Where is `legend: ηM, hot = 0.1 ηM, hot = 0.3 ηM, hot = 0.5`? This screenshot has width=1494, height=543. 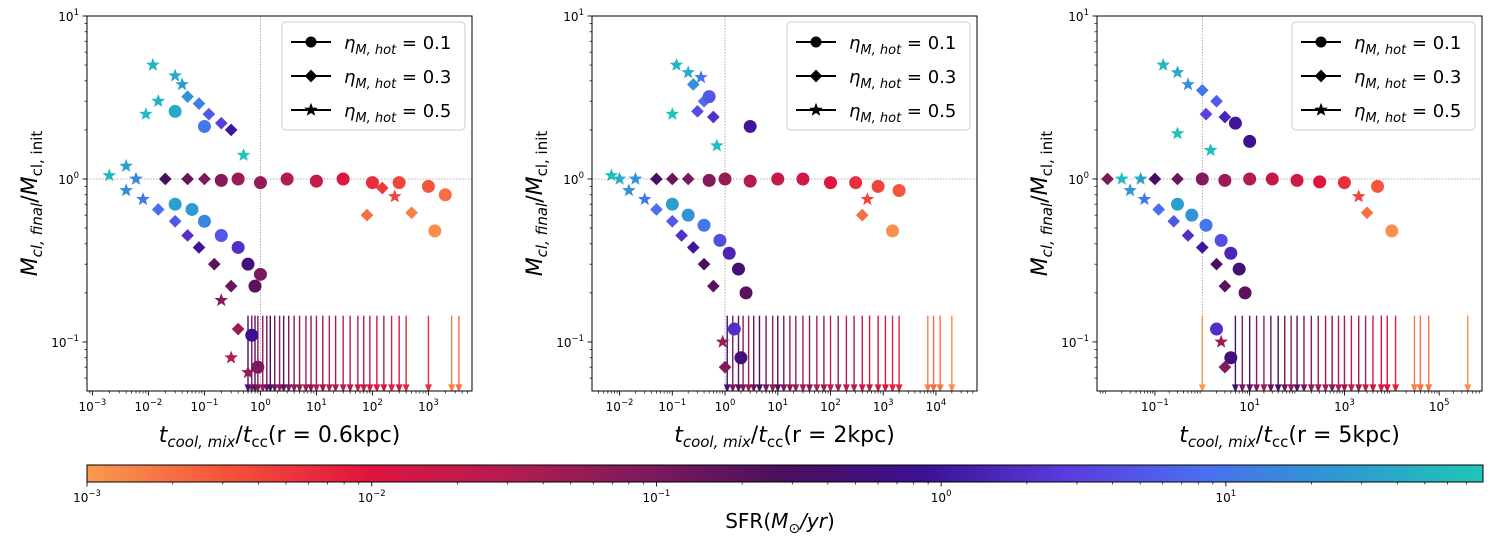 legend: ηM, hot = 0.1 ηM, hot = 0.3 ηM, hot = 0.5 is located at coordinates (1383, 76).